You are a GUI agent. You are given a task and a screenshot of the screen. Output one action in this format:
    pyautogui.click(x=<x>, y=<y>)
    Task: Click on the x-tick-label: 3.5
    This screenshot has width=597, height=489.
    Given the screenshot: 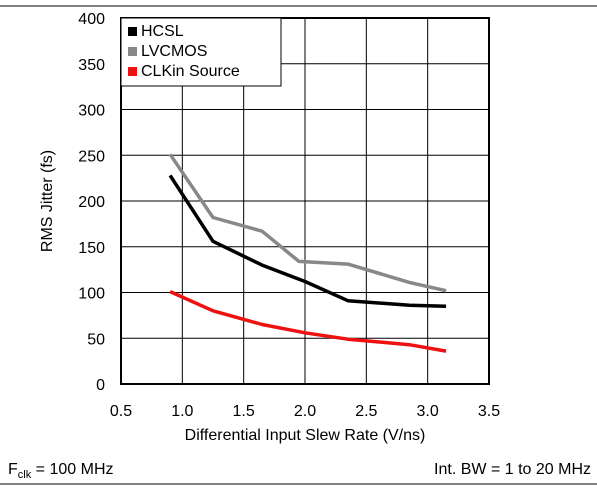 What is the action you would take?
    pyautogui.click(x=489, y=411)
    